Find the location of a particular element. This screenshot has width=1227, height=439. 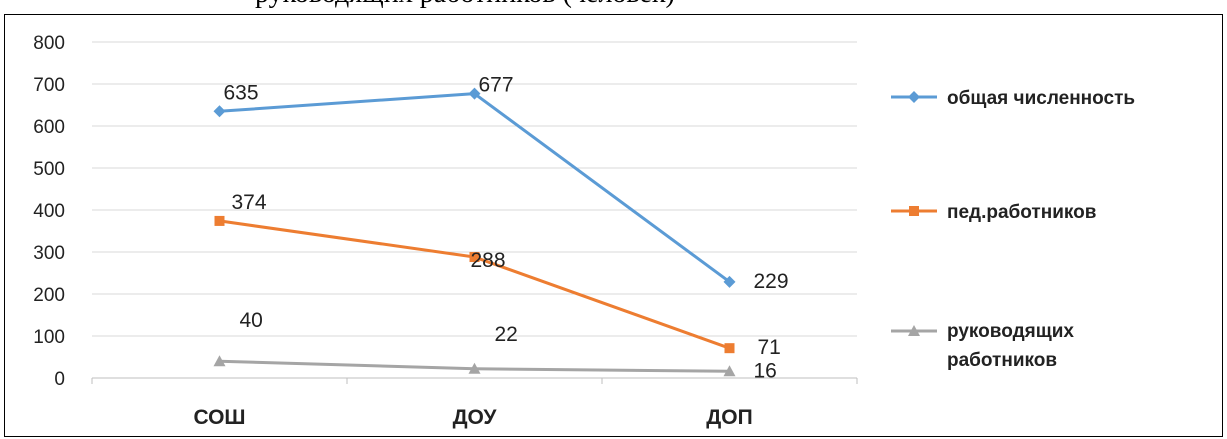

y-tick-label: 200 is located at coordinates (49, 295).